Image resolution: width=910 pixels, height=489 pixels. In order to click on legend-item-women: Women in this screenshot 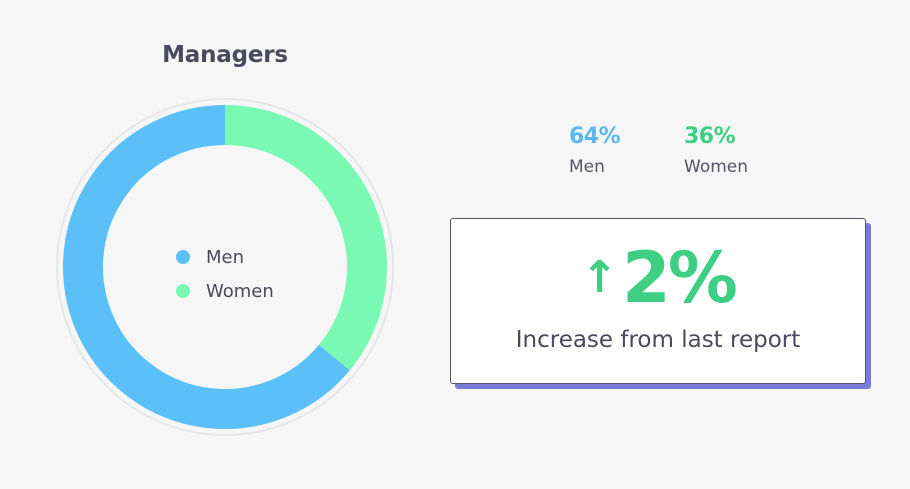, I will do `click(225, 291)`.